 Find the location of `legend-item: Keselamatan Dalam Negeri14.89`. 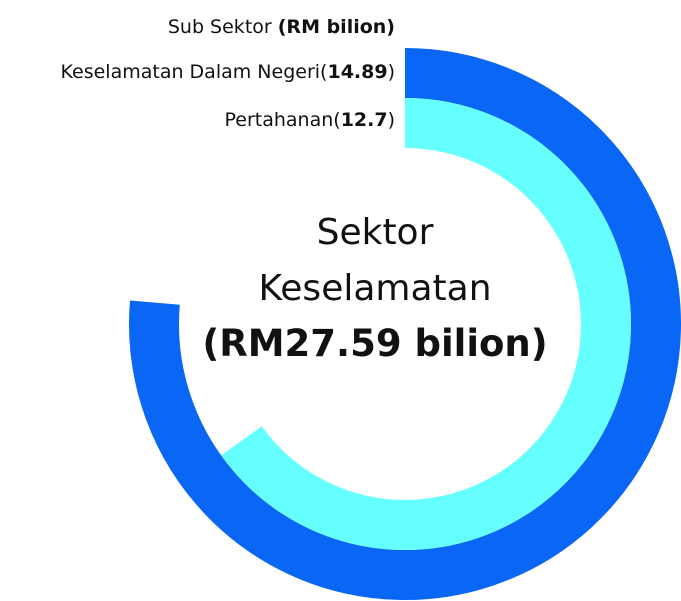

legend-item: Keselamatan Dalam Negeri14.89 is located at coordinates (228, 72).